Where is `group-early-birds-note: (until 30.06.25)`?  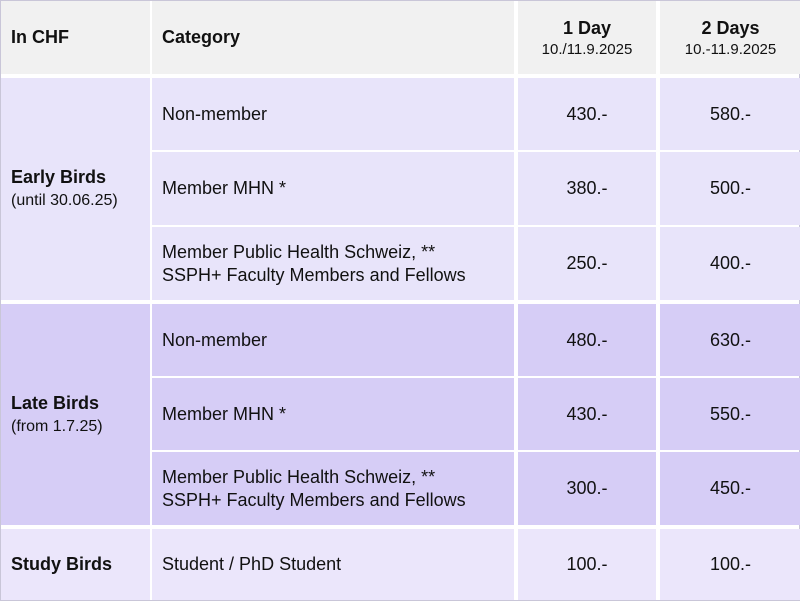 group-early-birds-note: (until 30.06.25) is located at coordinates (64, 200).